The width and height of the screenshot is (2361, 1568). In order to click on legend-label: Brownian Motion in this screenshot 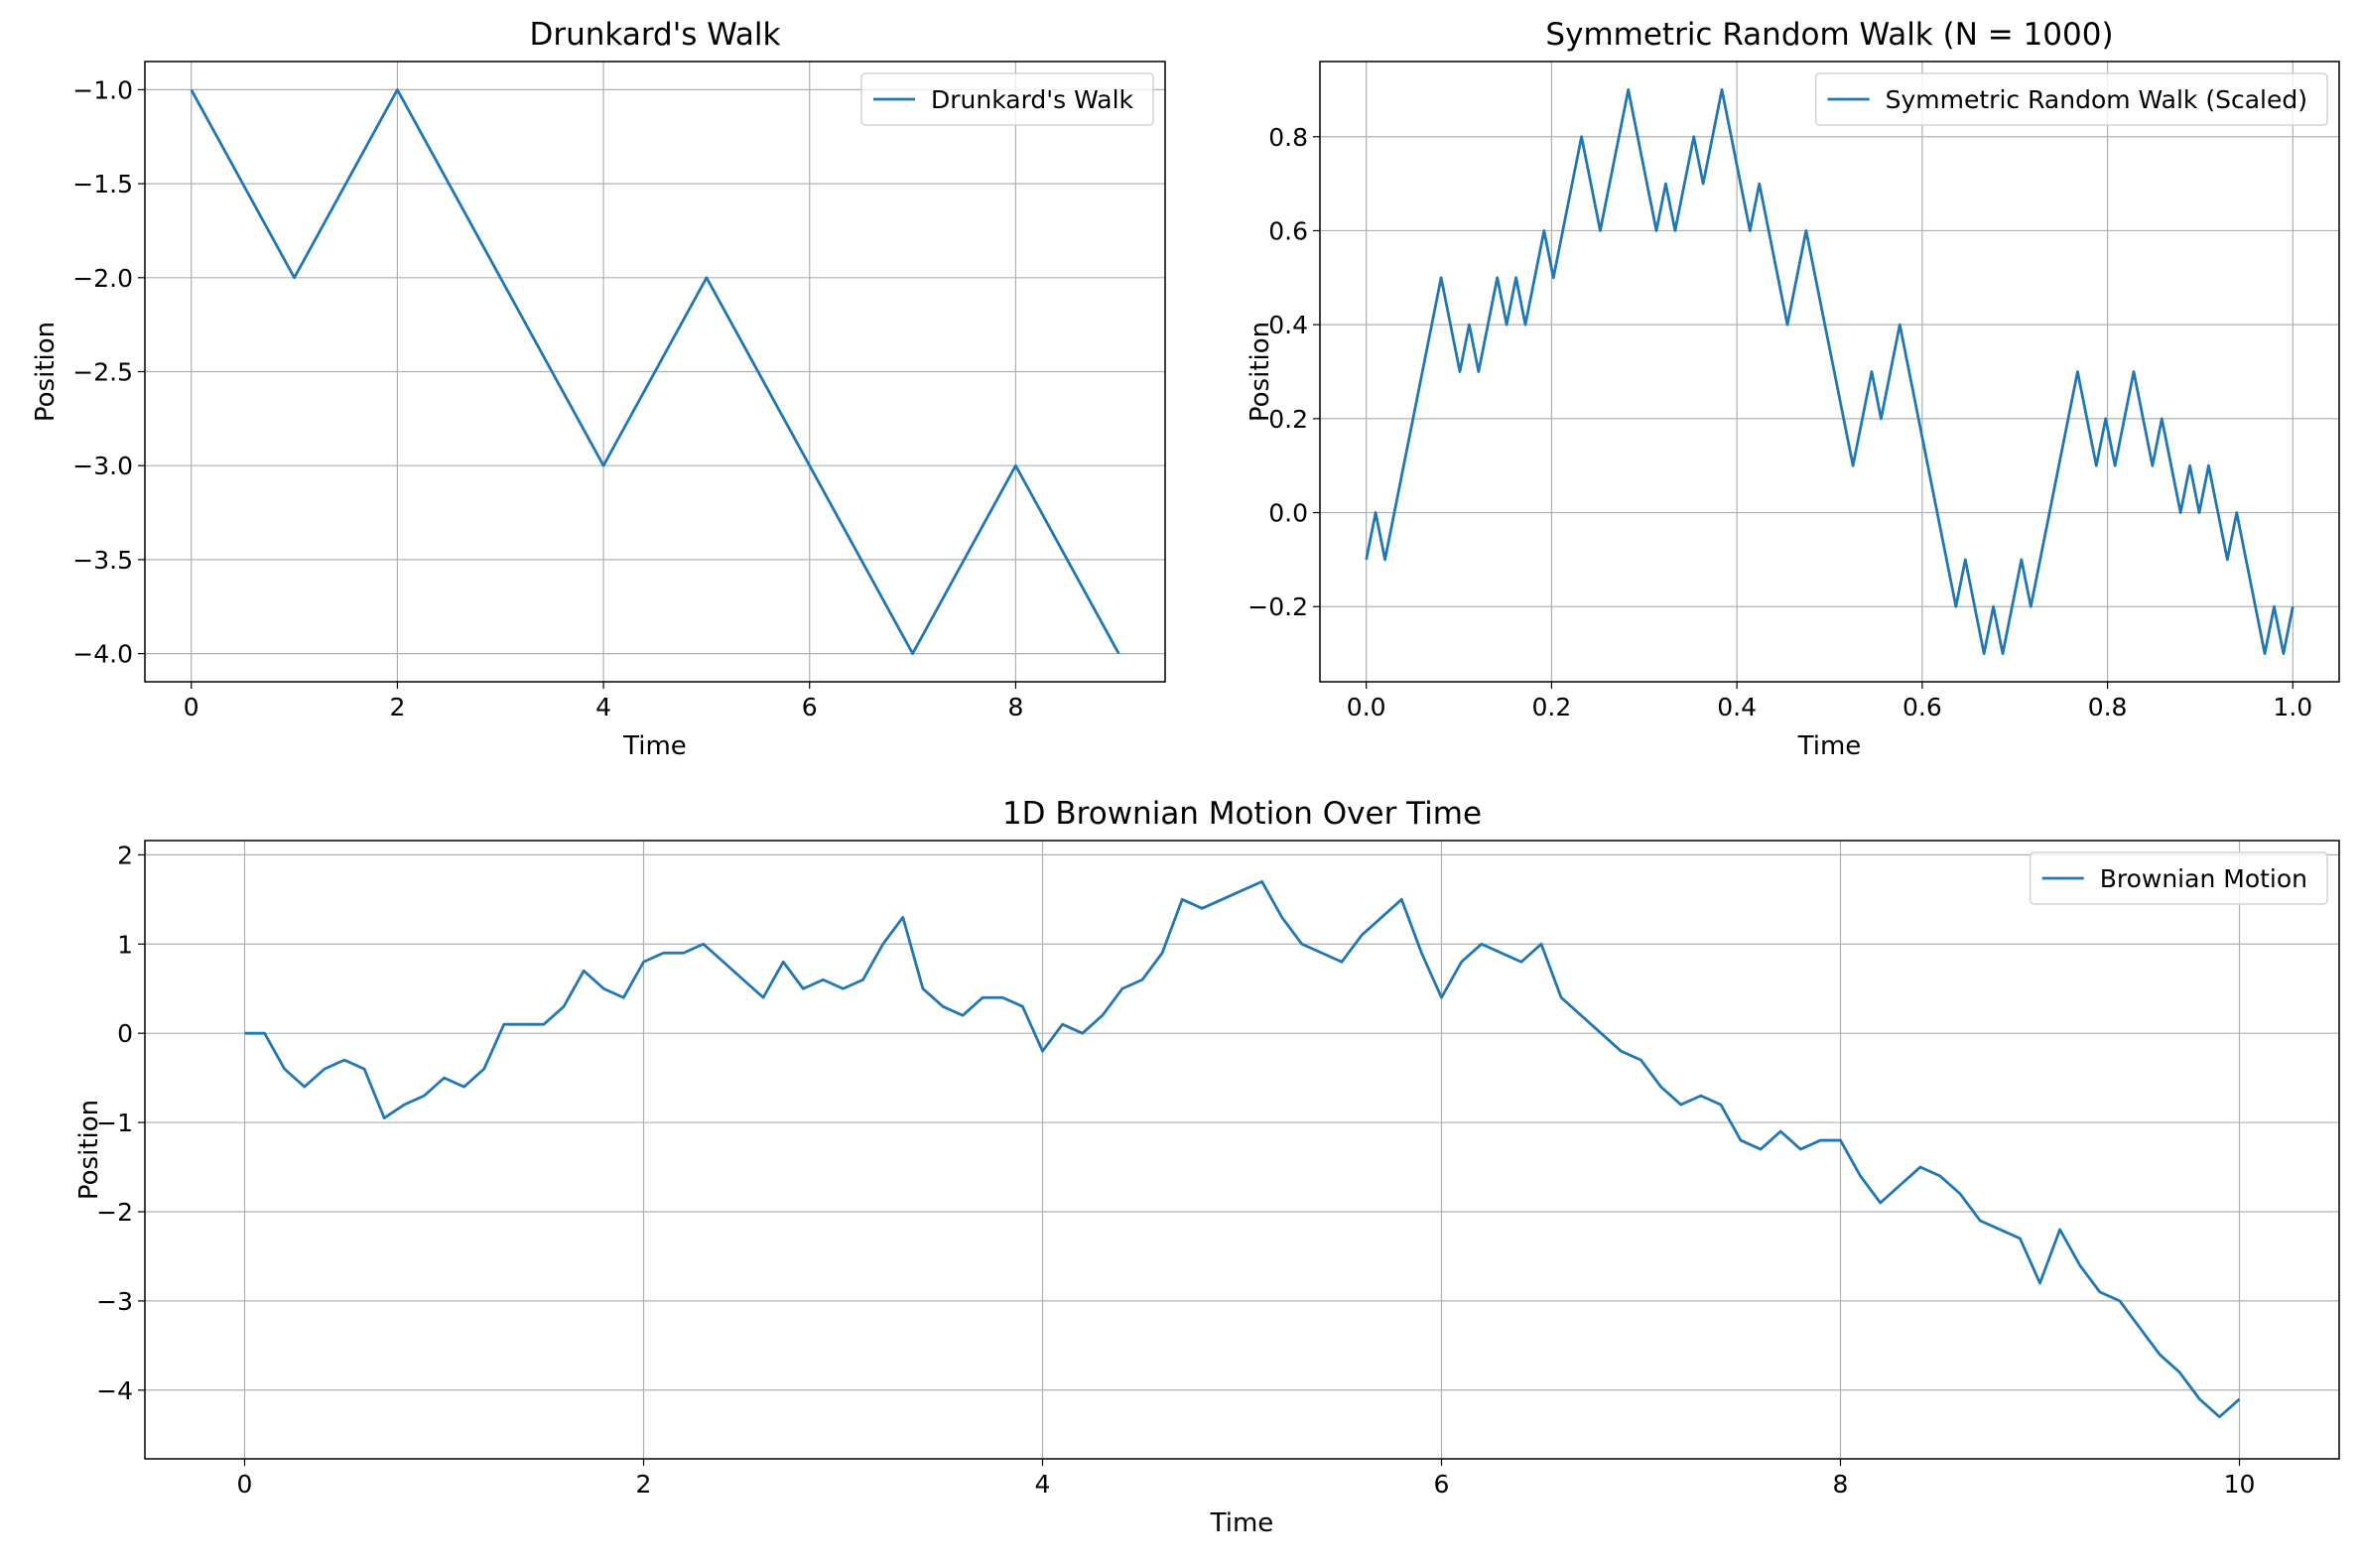, I will do `click(2203, 878)`.